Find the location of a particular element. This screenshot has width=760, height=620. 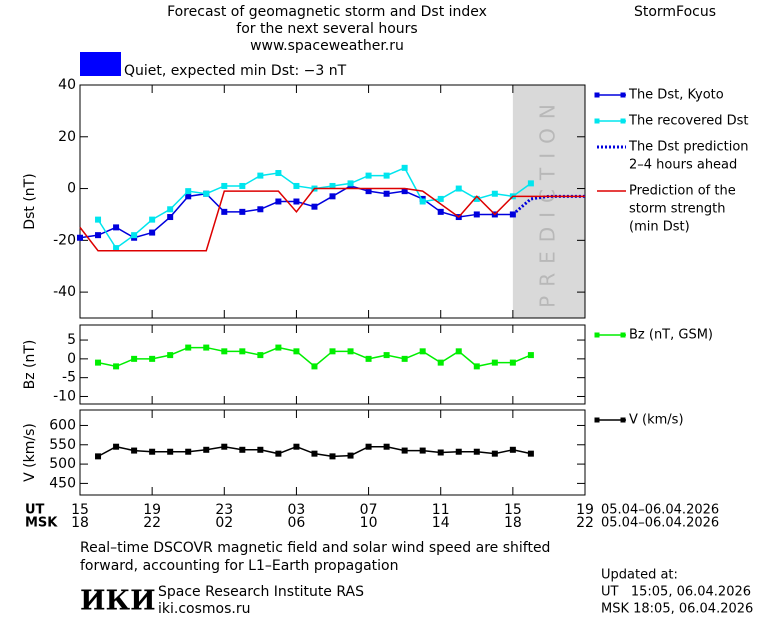

legend-label: Prediction of the is located at coordinates (682, 191).